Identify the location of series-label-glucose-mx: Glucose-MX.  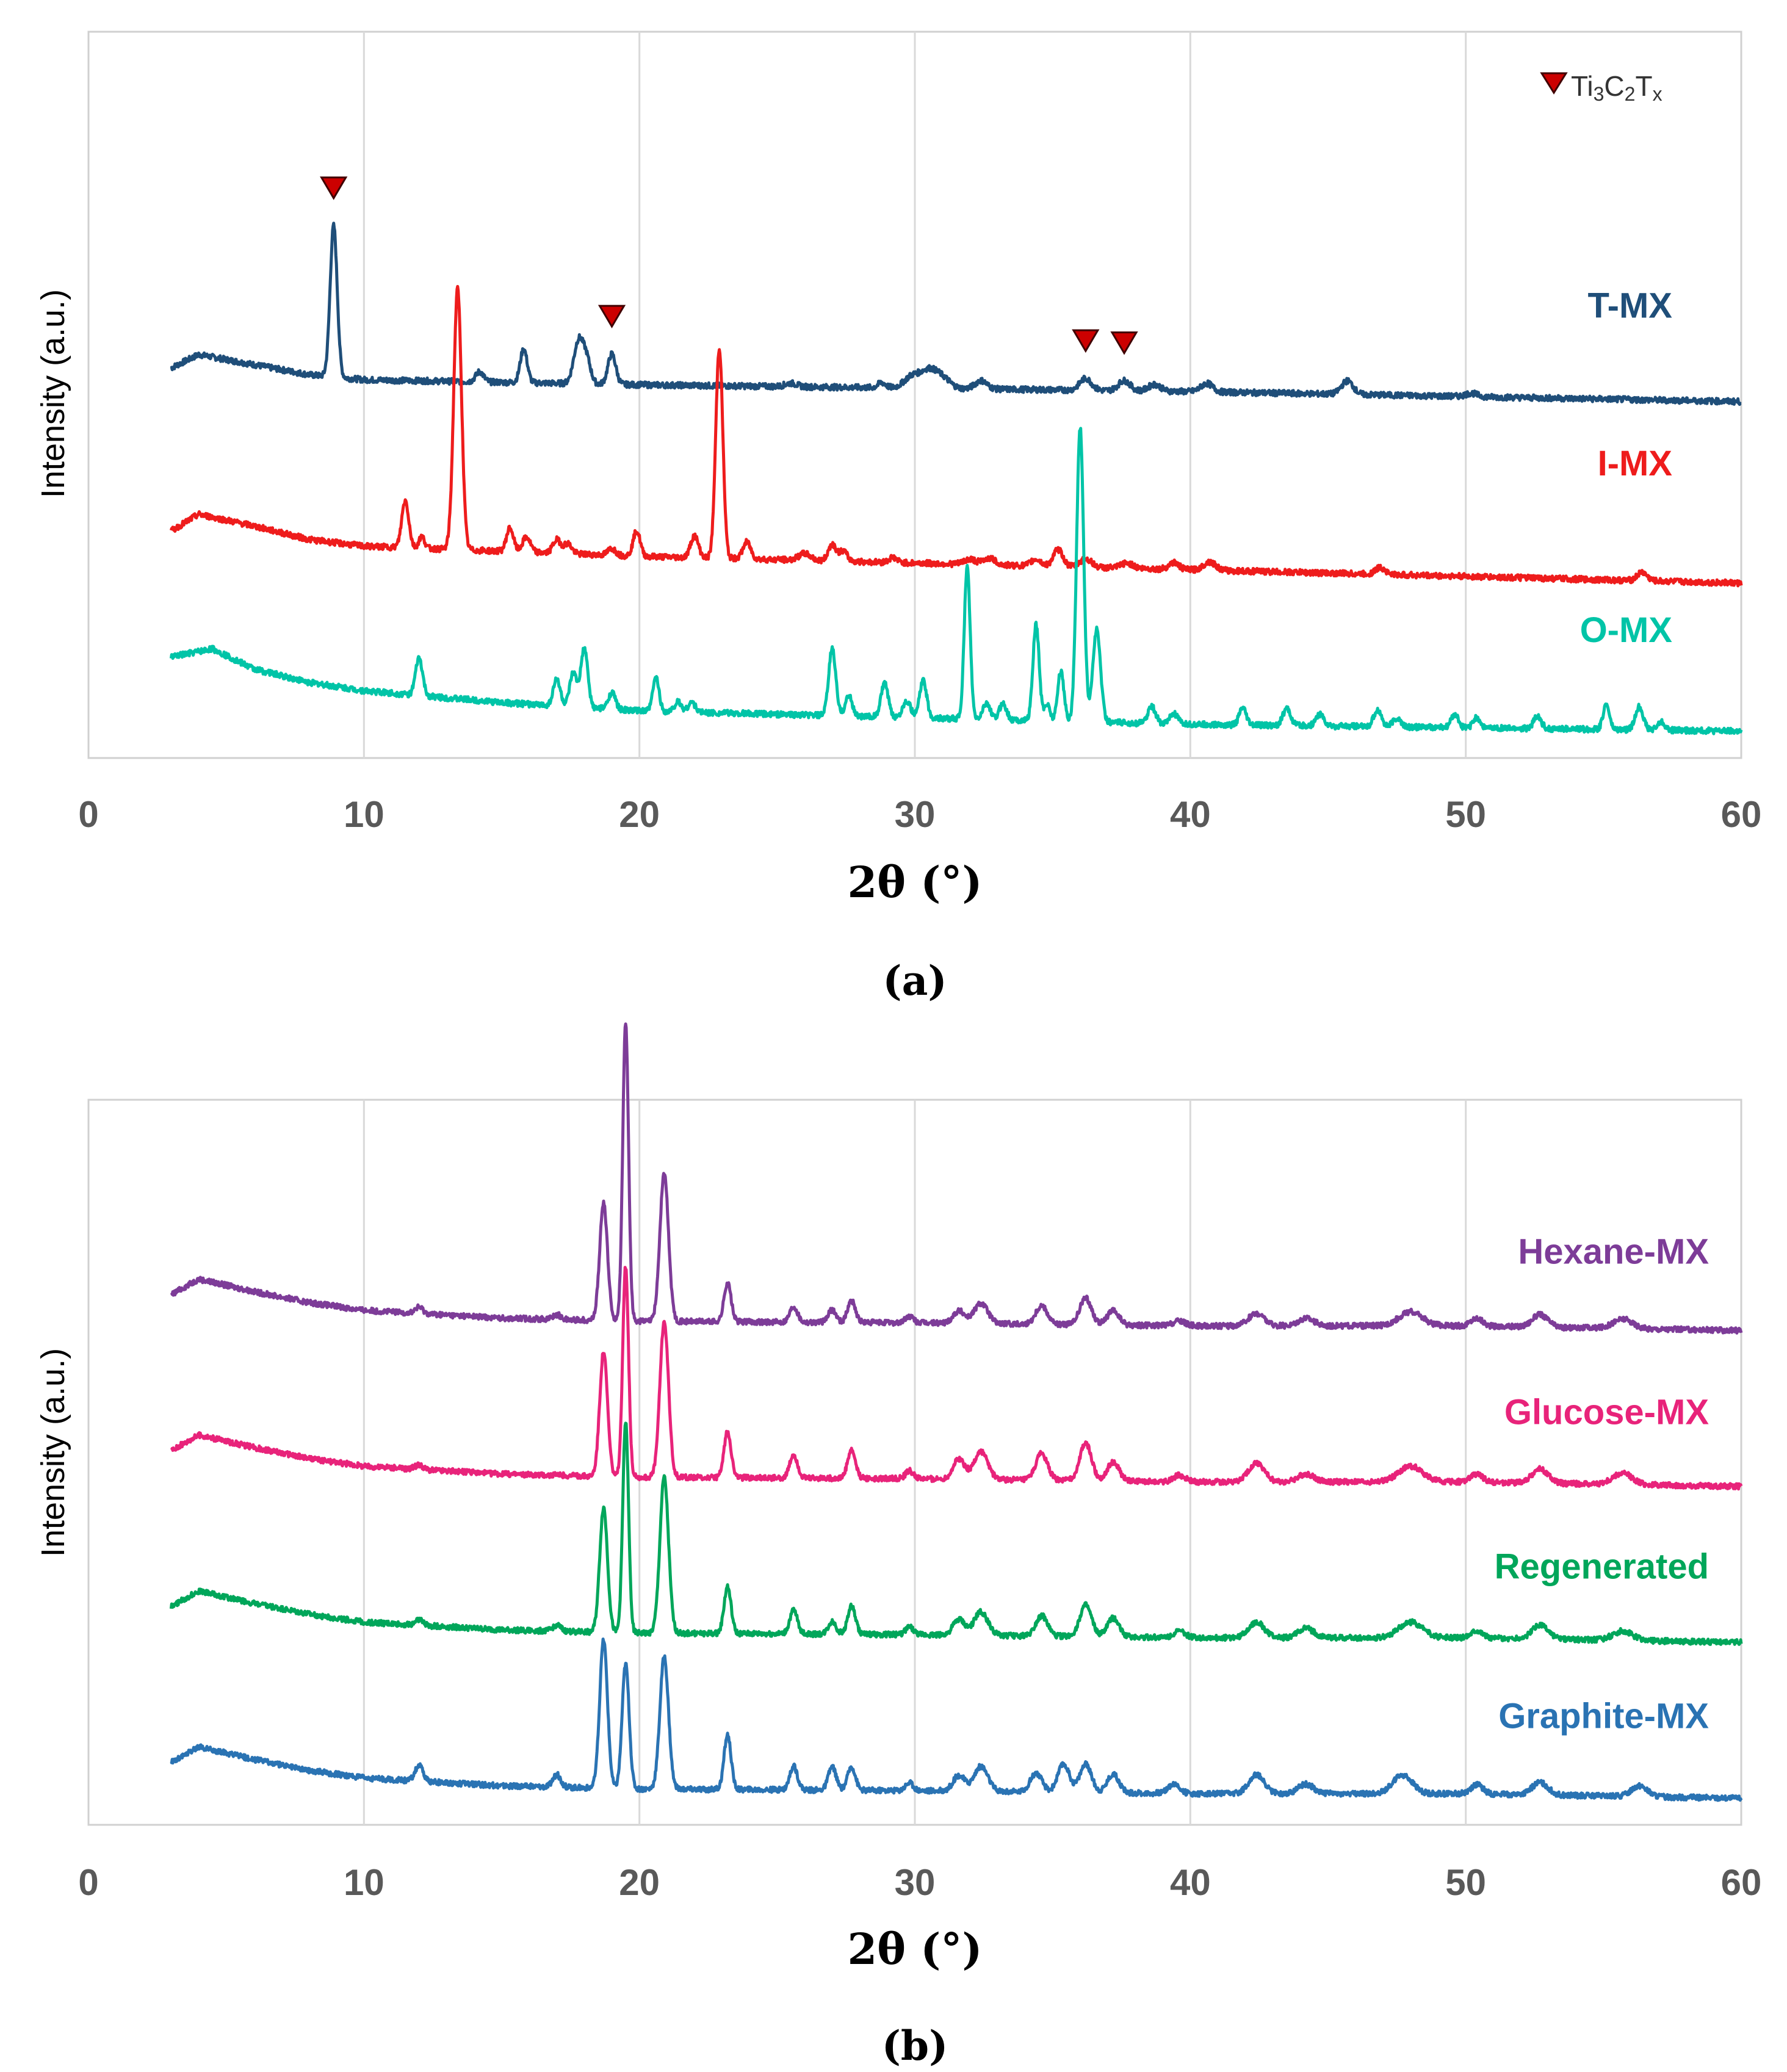
(1606, 1412).